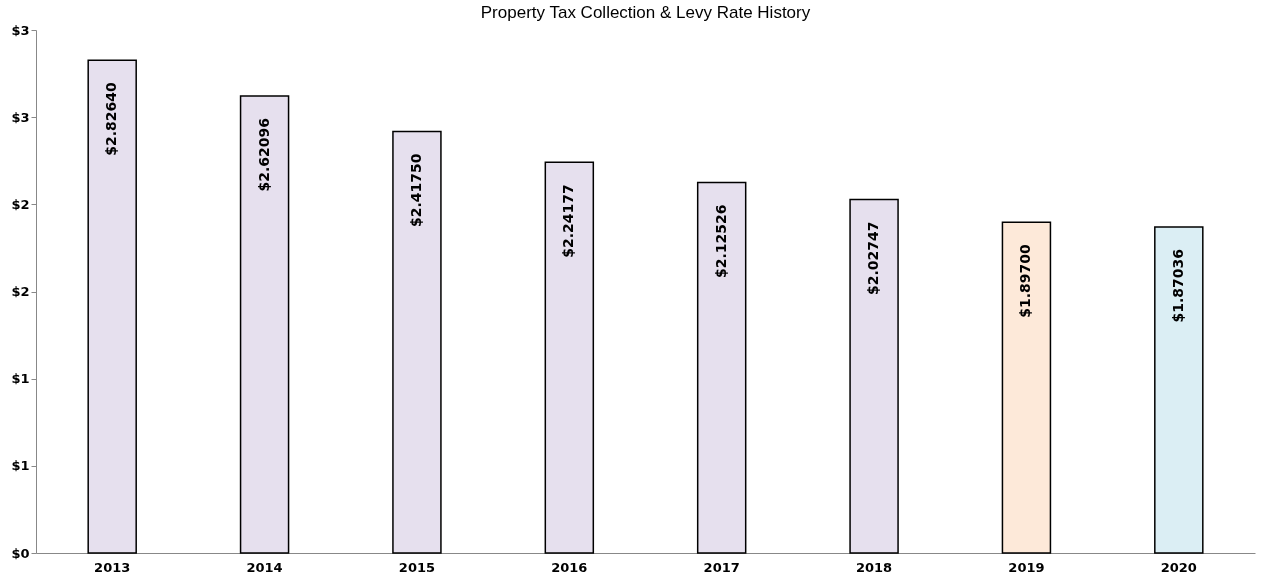  What do you see at coordinates (415, 190) in the screenshot?
I see `data-label: $2.41750` at bounding box center [415, 190].